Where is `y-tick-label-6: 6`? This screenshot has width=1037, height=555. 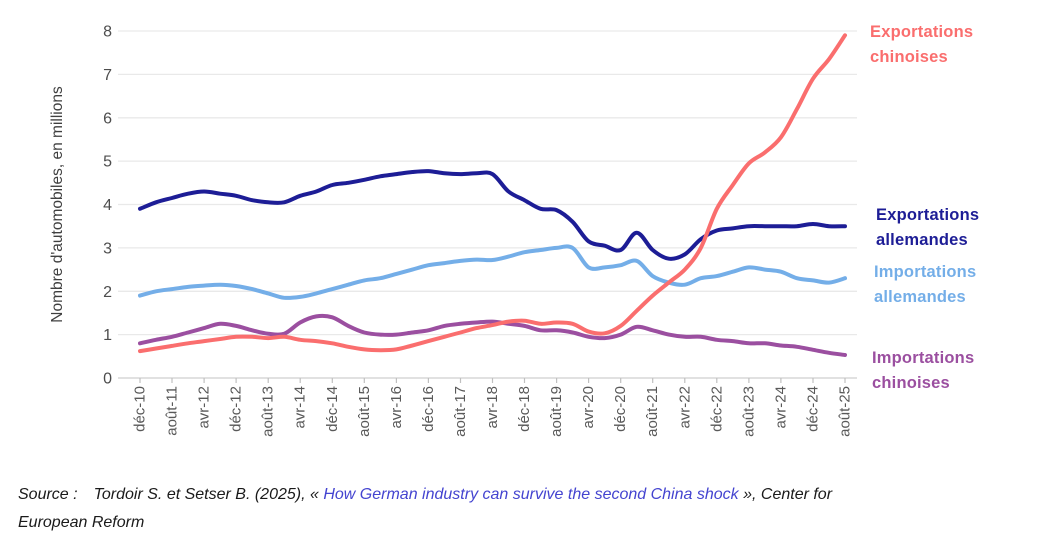
y-tick-label-6: 6 is located at coordinates (107, 118).